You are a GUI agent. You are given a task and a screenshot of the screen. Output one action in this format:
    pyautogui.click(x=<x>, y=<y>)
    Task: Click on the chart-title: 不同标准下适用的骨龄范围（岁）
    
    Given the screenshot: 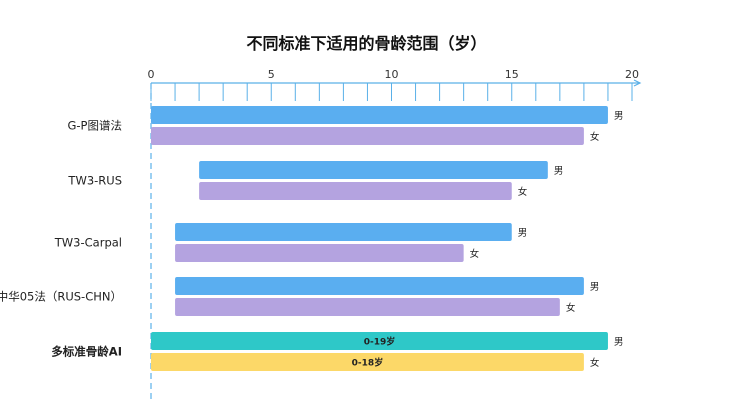 What is the action you would take?
    pyautogui.click(x=366, y=43)
    